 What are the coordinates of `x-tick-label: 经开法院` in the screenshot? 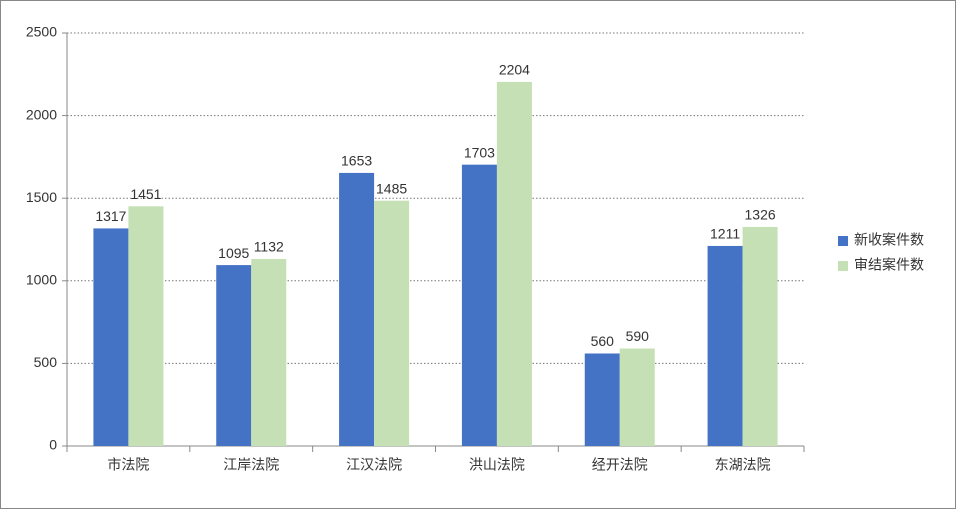 It's located at (620, 465).